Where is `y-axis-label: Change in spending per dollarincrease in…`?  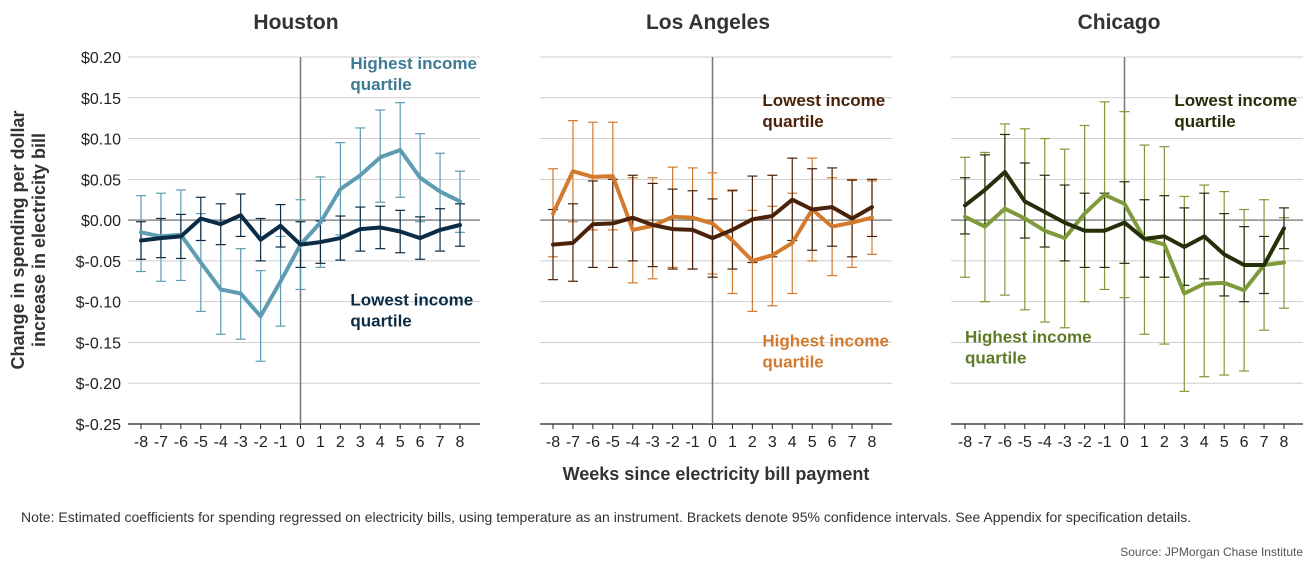
y-axis-label: Change in spending per dollarincrease in… is located at coordinates (28, 239).